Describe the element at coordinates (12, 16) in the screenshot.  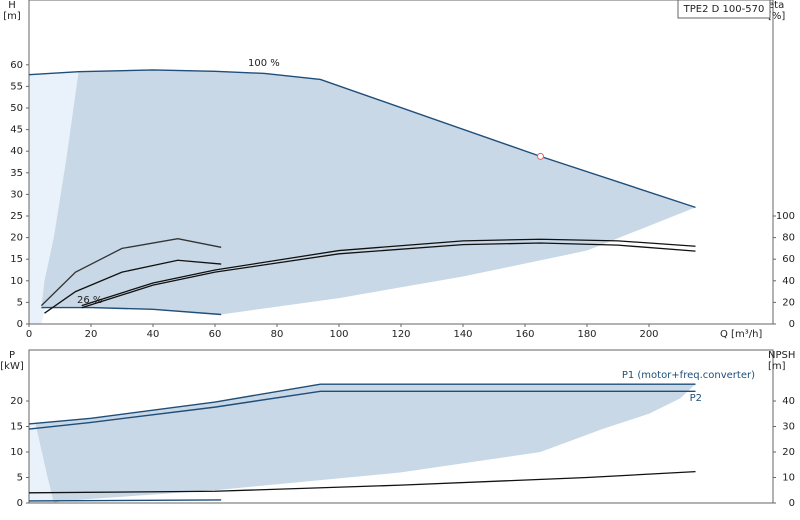
I see `y-axis-unit: [m]` at that location.